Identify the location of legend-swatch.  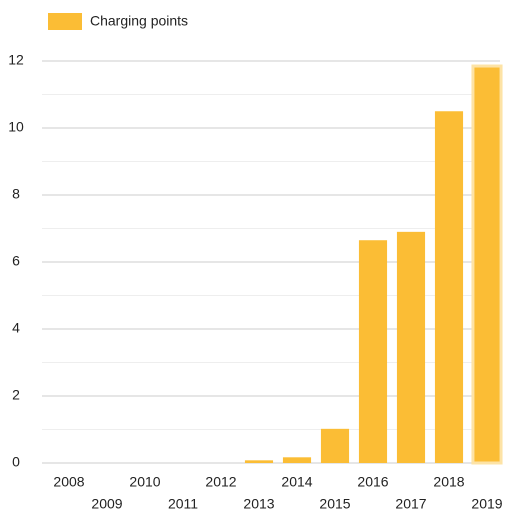
(65, 21).